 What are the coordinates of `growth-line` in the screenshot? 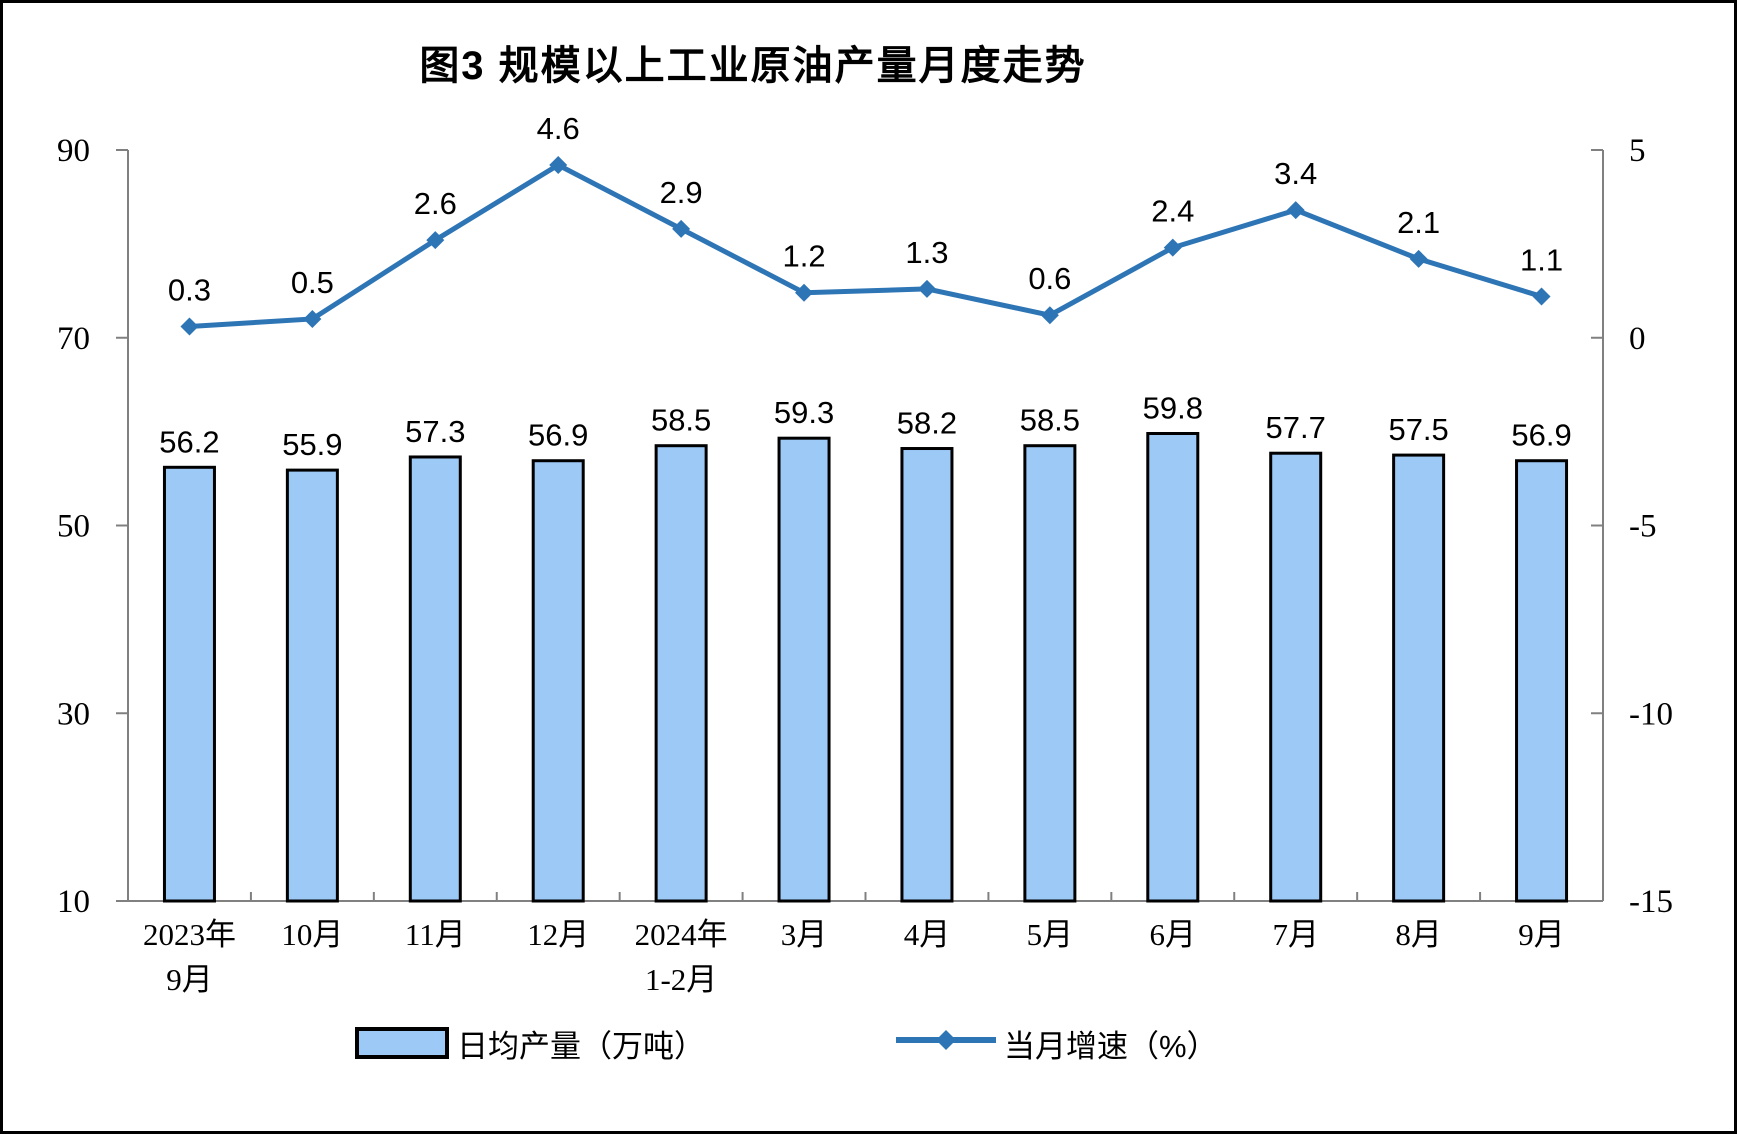 It's located at (866, 245).